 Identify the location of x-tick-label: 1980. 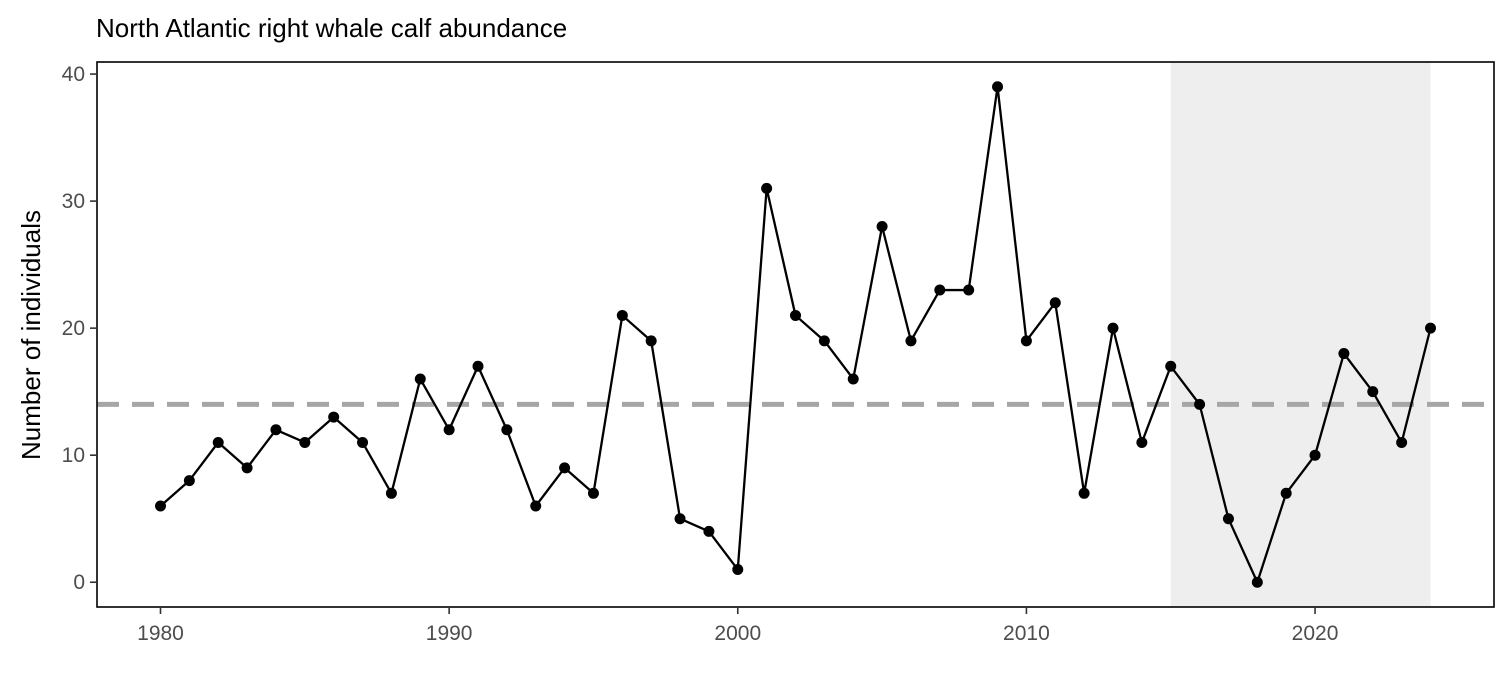
(160, 633).